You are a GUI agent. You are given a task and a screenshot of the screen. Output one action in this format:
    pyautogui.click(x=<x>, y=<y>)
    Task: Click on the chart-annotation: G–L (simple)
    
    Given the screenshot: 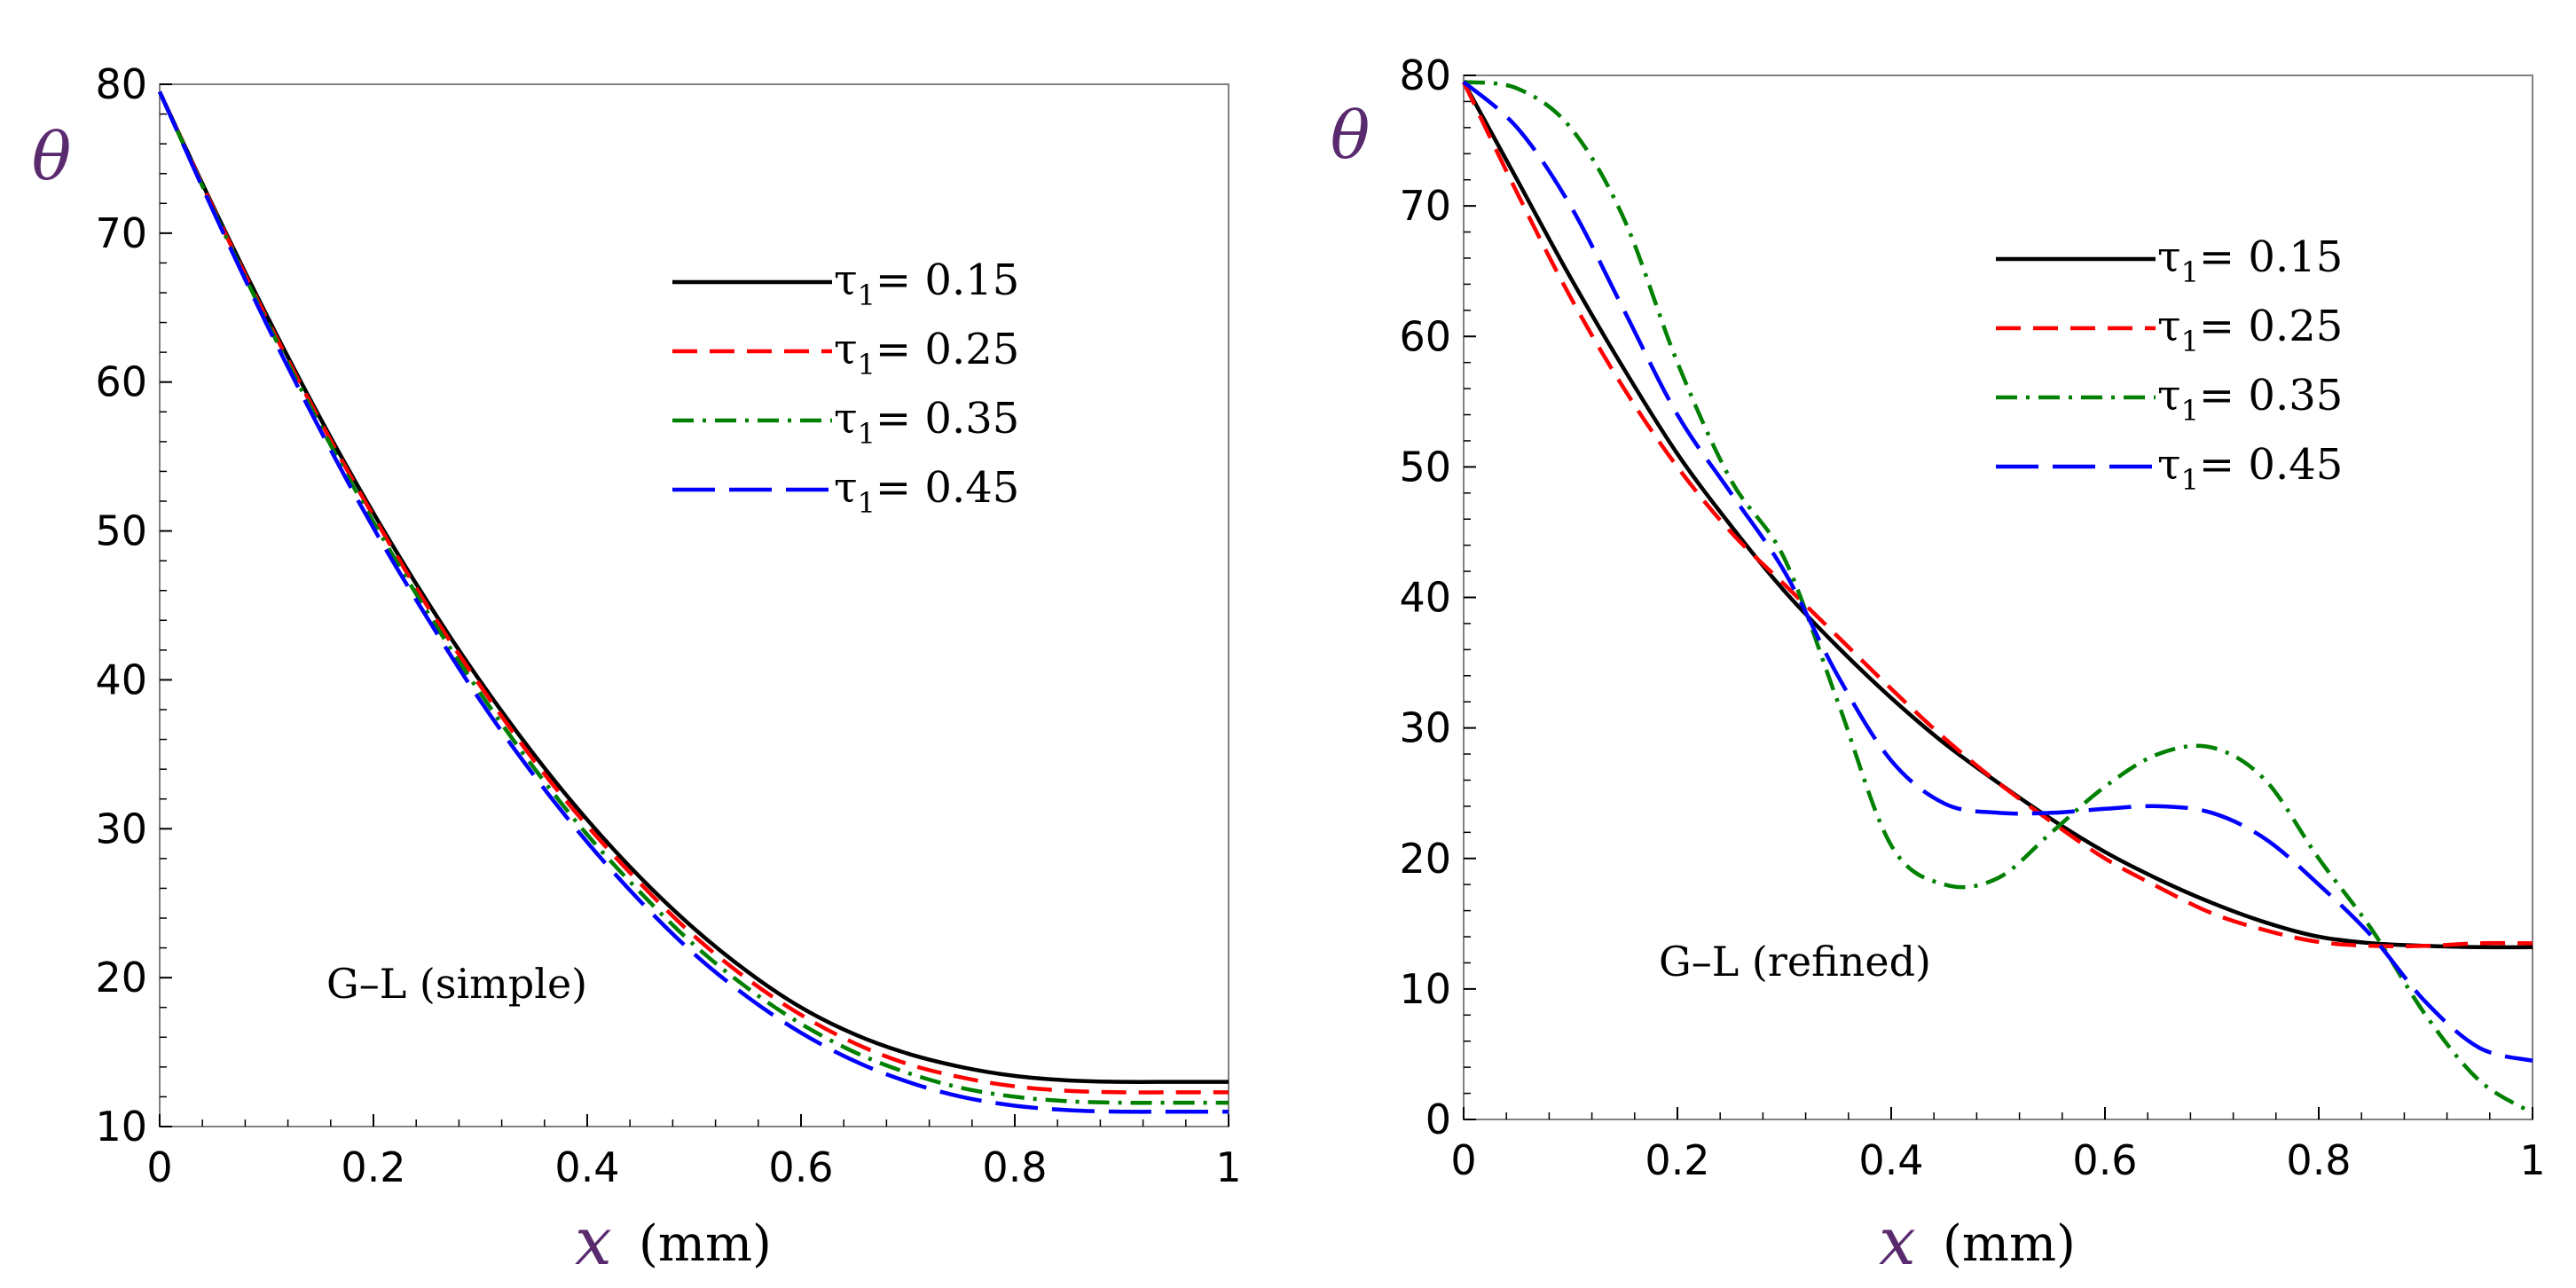 What is the action you would take?
    pyautogui.click(x=456, y=984)
    